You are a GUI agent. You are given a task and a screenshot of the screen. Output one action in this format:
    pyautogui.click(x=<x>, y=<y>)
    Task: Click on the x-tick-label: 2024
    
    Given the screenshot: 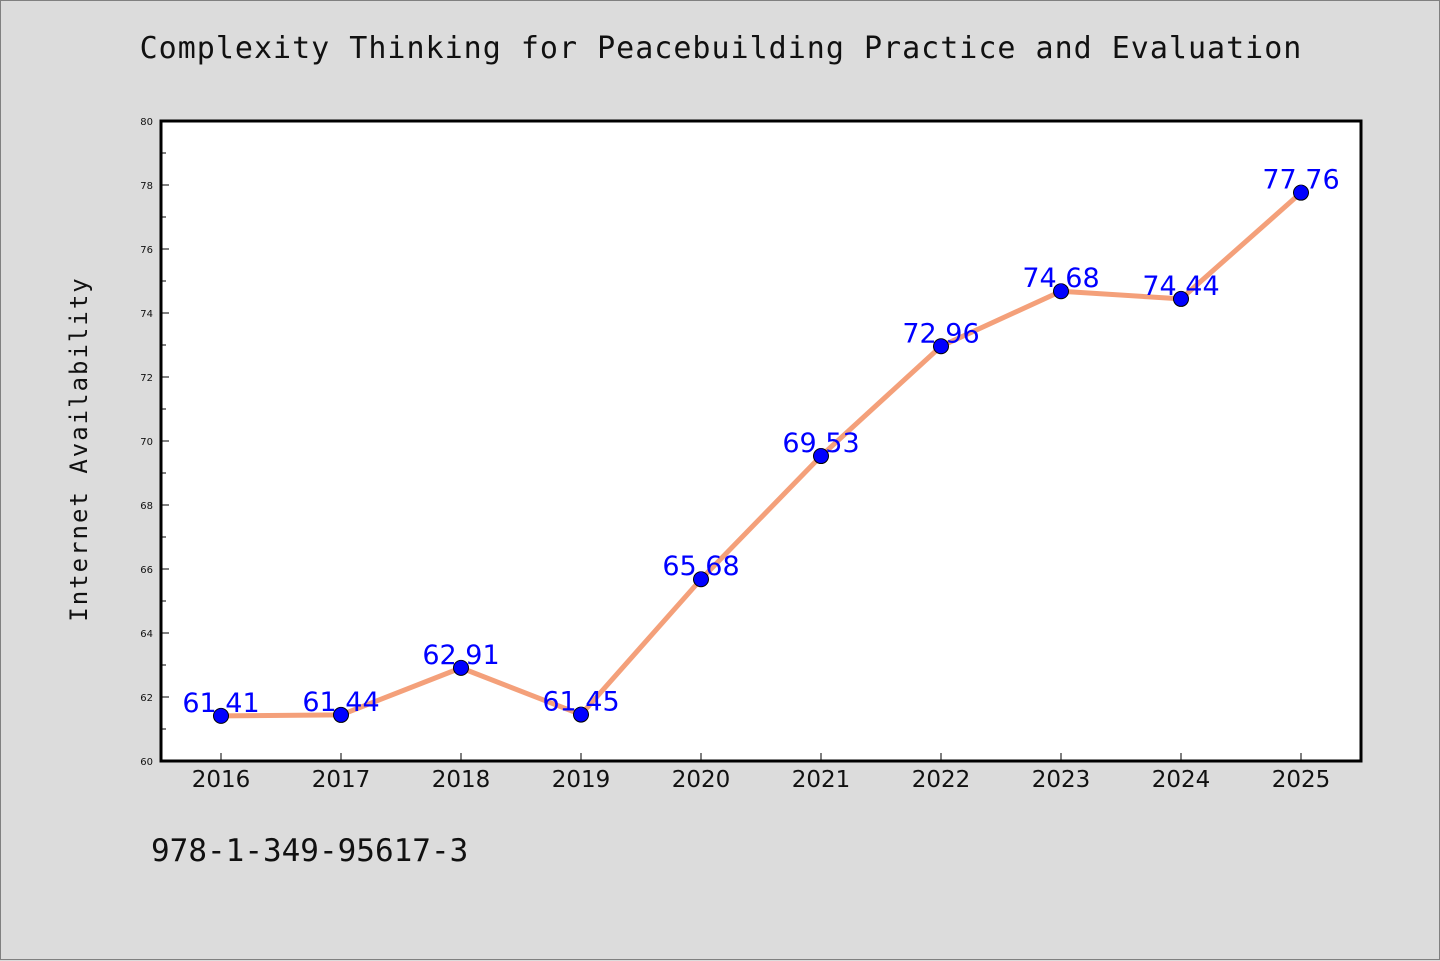 What is the action you would take?
    pyautogui.click(x=1181, y=780)
    